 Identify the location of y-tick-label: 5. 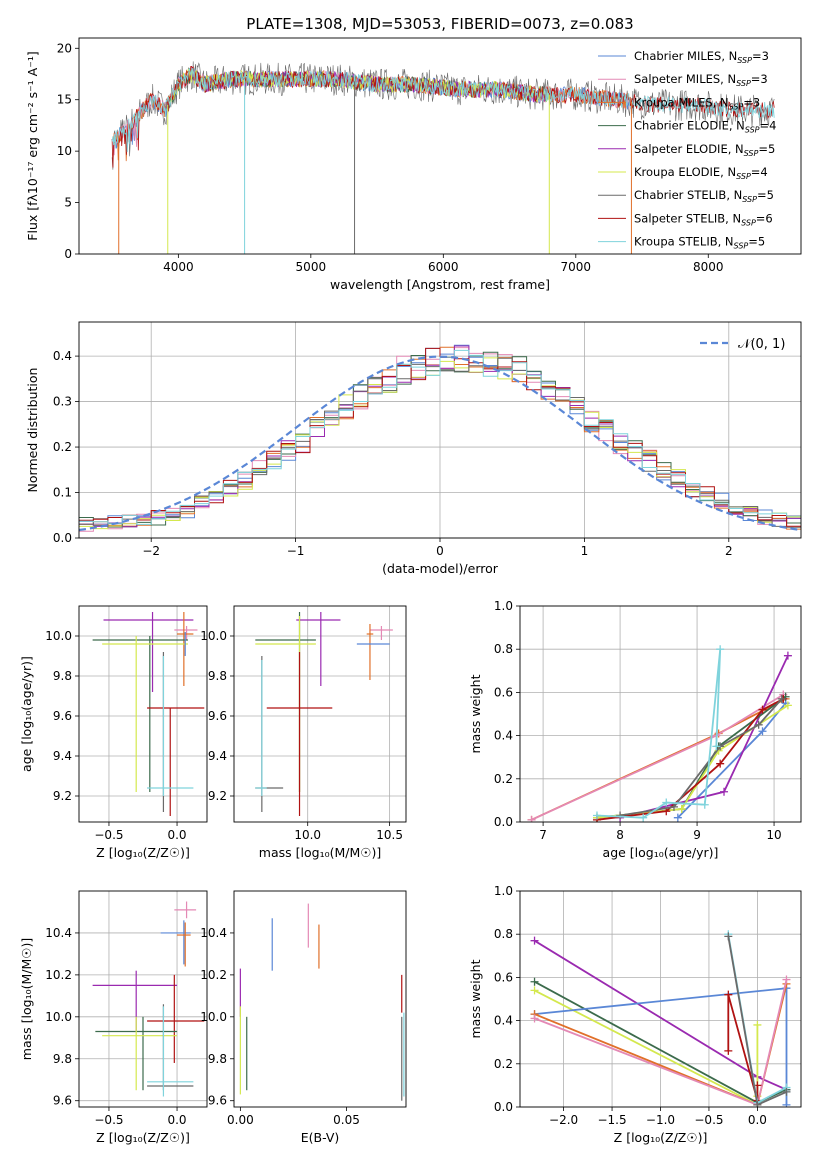
(68, 203).